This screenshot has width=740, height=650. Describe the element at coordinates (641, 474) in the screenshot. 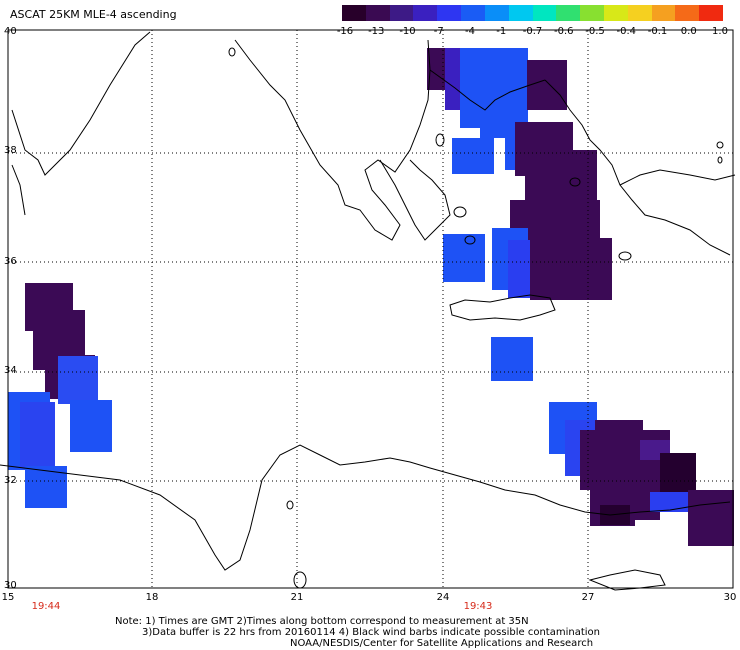

I see `swath-east` at that location.